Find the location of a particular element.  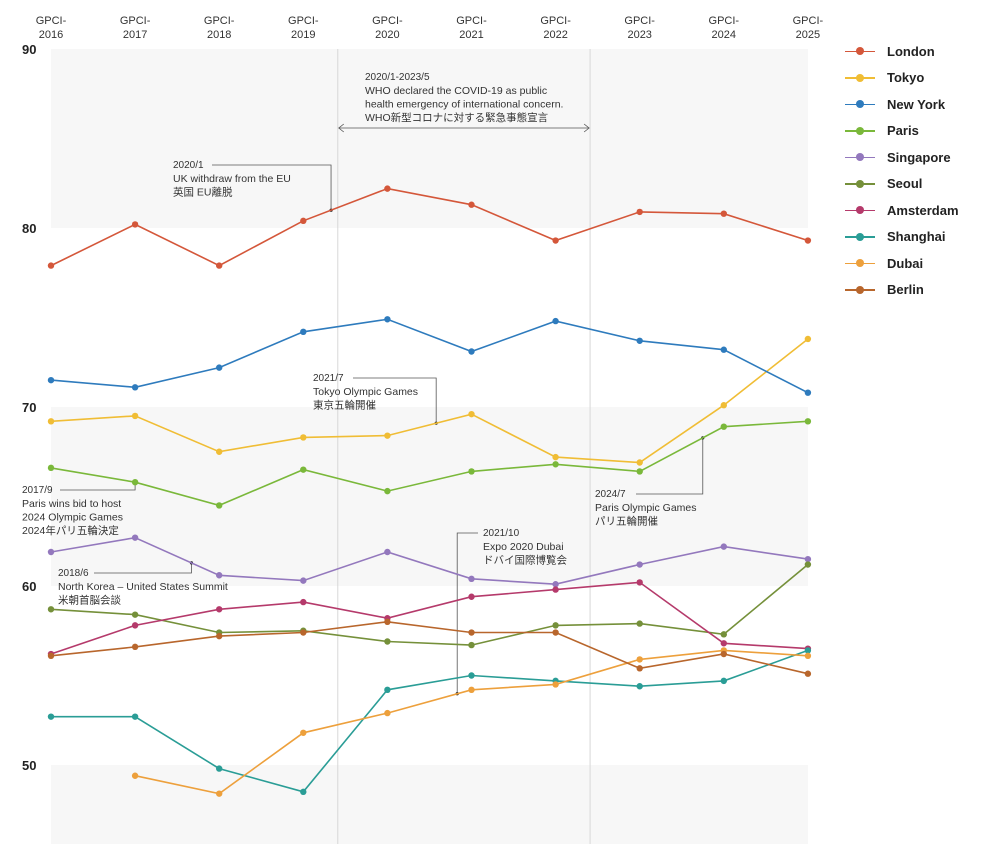

series-singapore is located at coordinates (429, 561).